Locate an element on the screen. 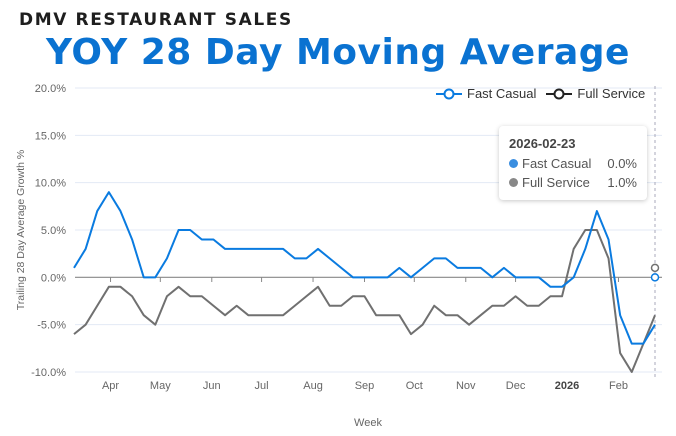 Image resolution: width=676 pixels, height=436 pixels. tooltip-label: Fast Casual is located at coordinates (557, 163).